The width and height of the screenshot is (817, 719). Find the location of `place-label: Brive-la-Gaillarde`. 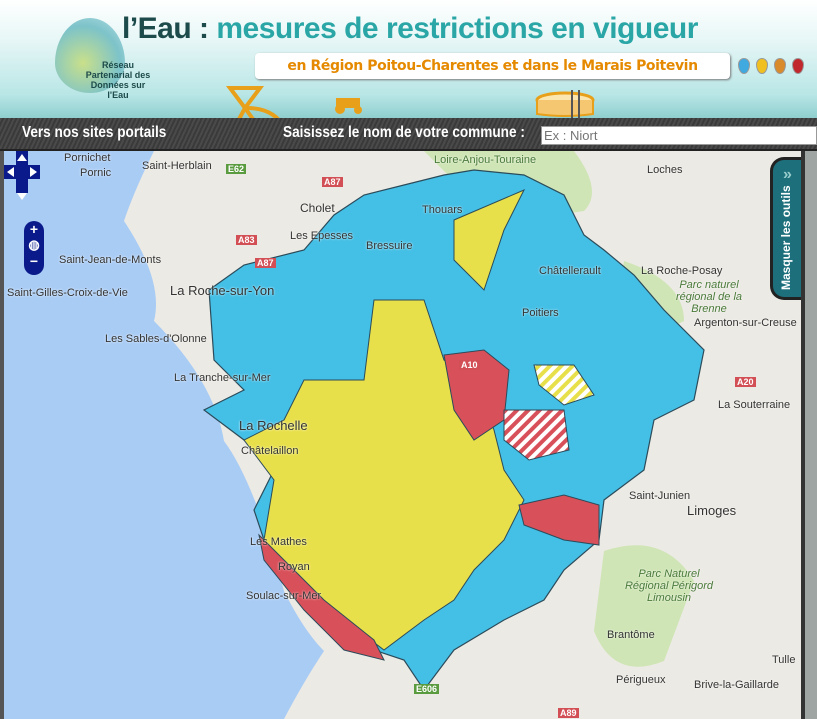

place-label: Brive-la-Gaillarde is located at coordinates (736, 685).